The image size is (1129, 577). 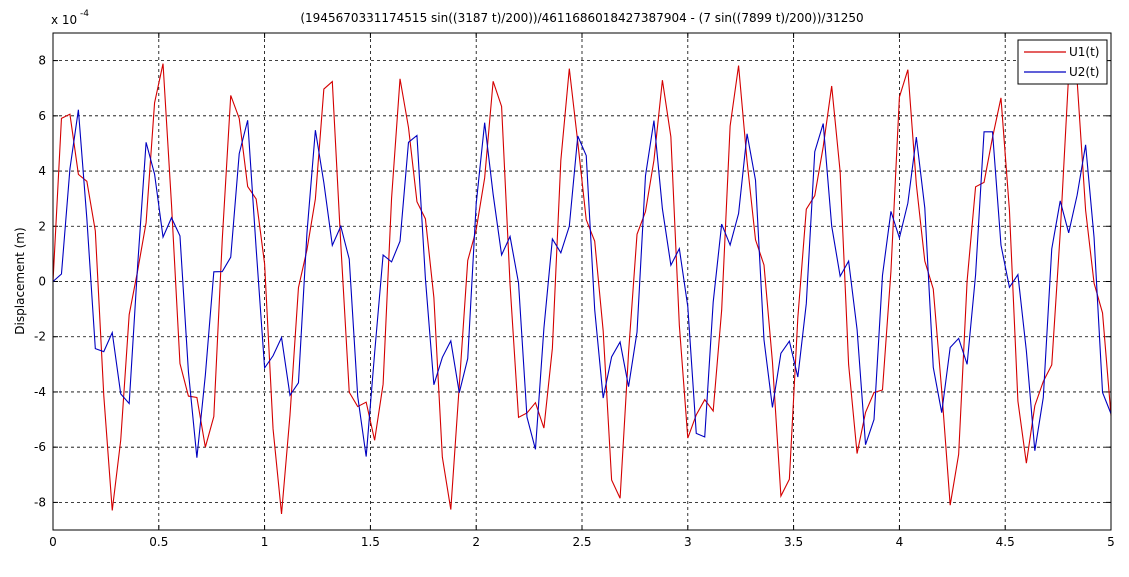 I want to click on x-tick-label: 4.5, so click(x=1005, y=542).